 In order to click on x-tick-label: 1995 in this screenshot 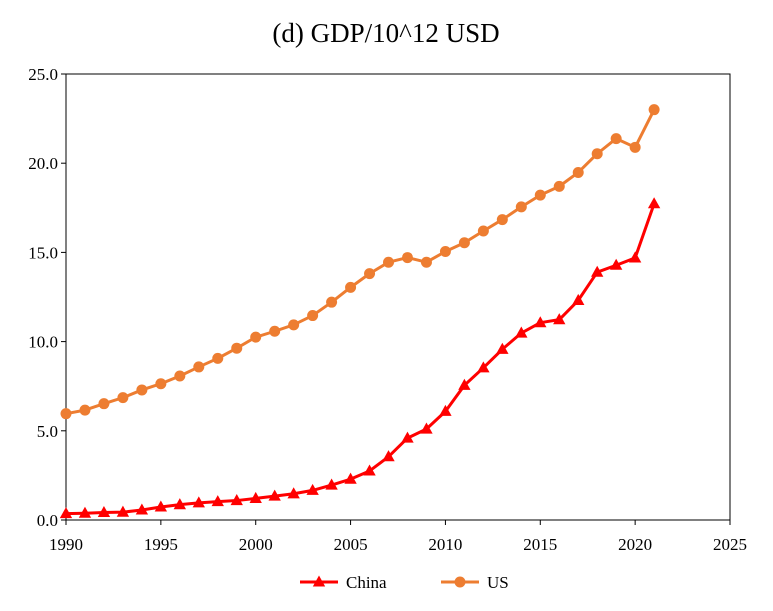, I will do `click(161, 544)`.